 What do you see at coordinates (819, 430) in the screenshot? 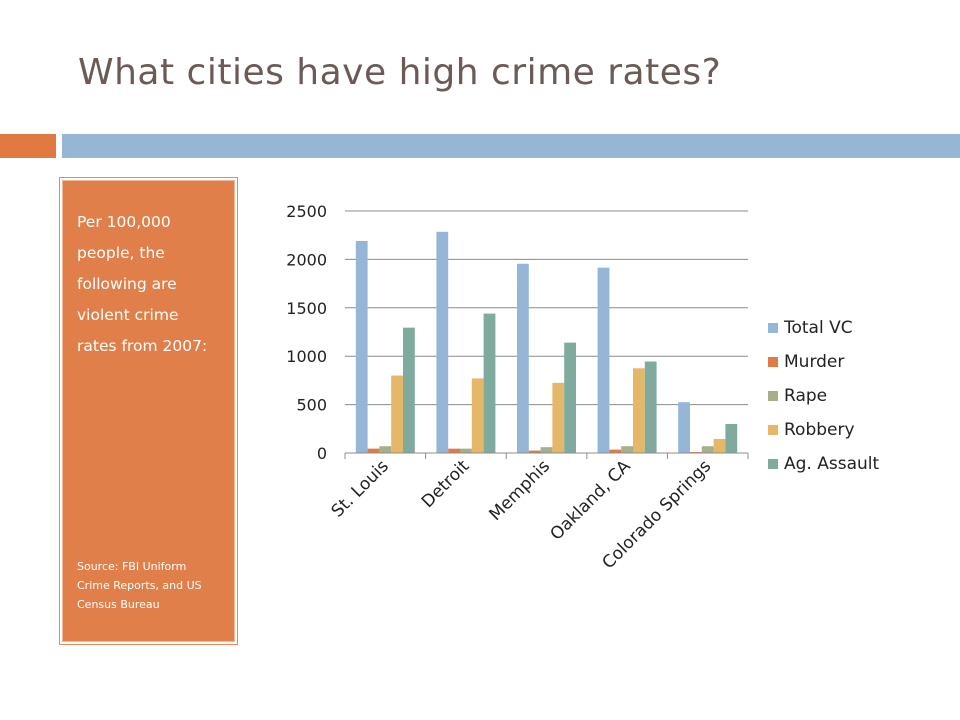
I see `legend-label: Robbery` at bounding box center [819, 430].